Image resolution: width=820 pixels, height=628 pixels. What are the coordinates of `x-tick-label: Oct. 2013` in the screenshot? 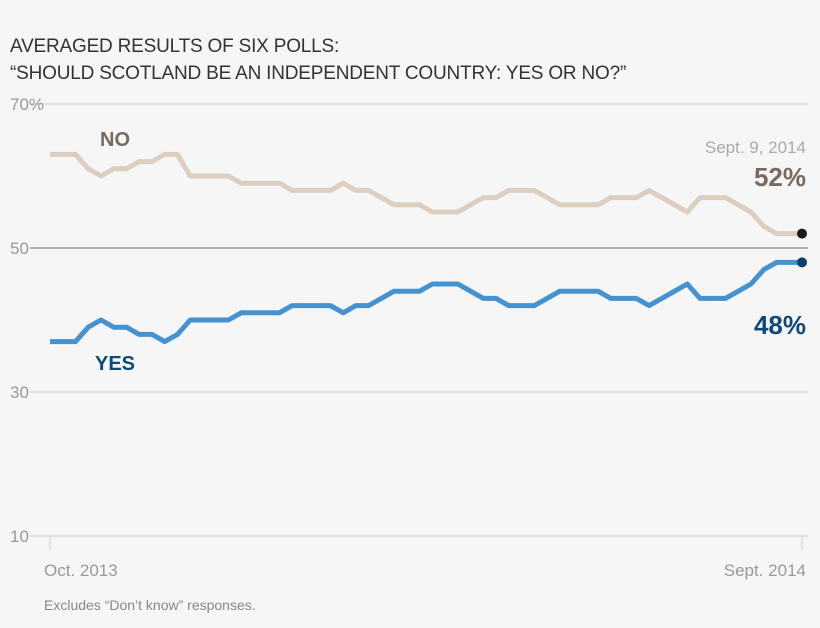 It's located at (81, 570).